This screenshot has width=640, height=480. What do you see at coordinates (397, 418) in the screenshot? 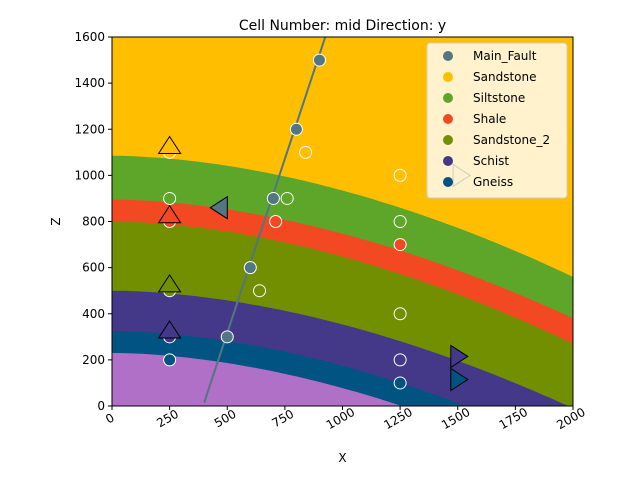
I see `x-tick-label: 1250` at bounding box center [397, 418].